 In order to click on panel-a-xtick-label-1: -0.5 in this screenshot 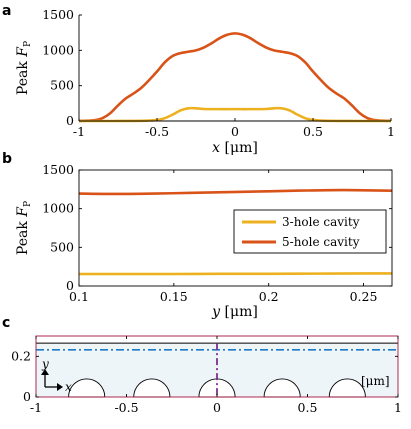, I will do `click(157, 131)`.